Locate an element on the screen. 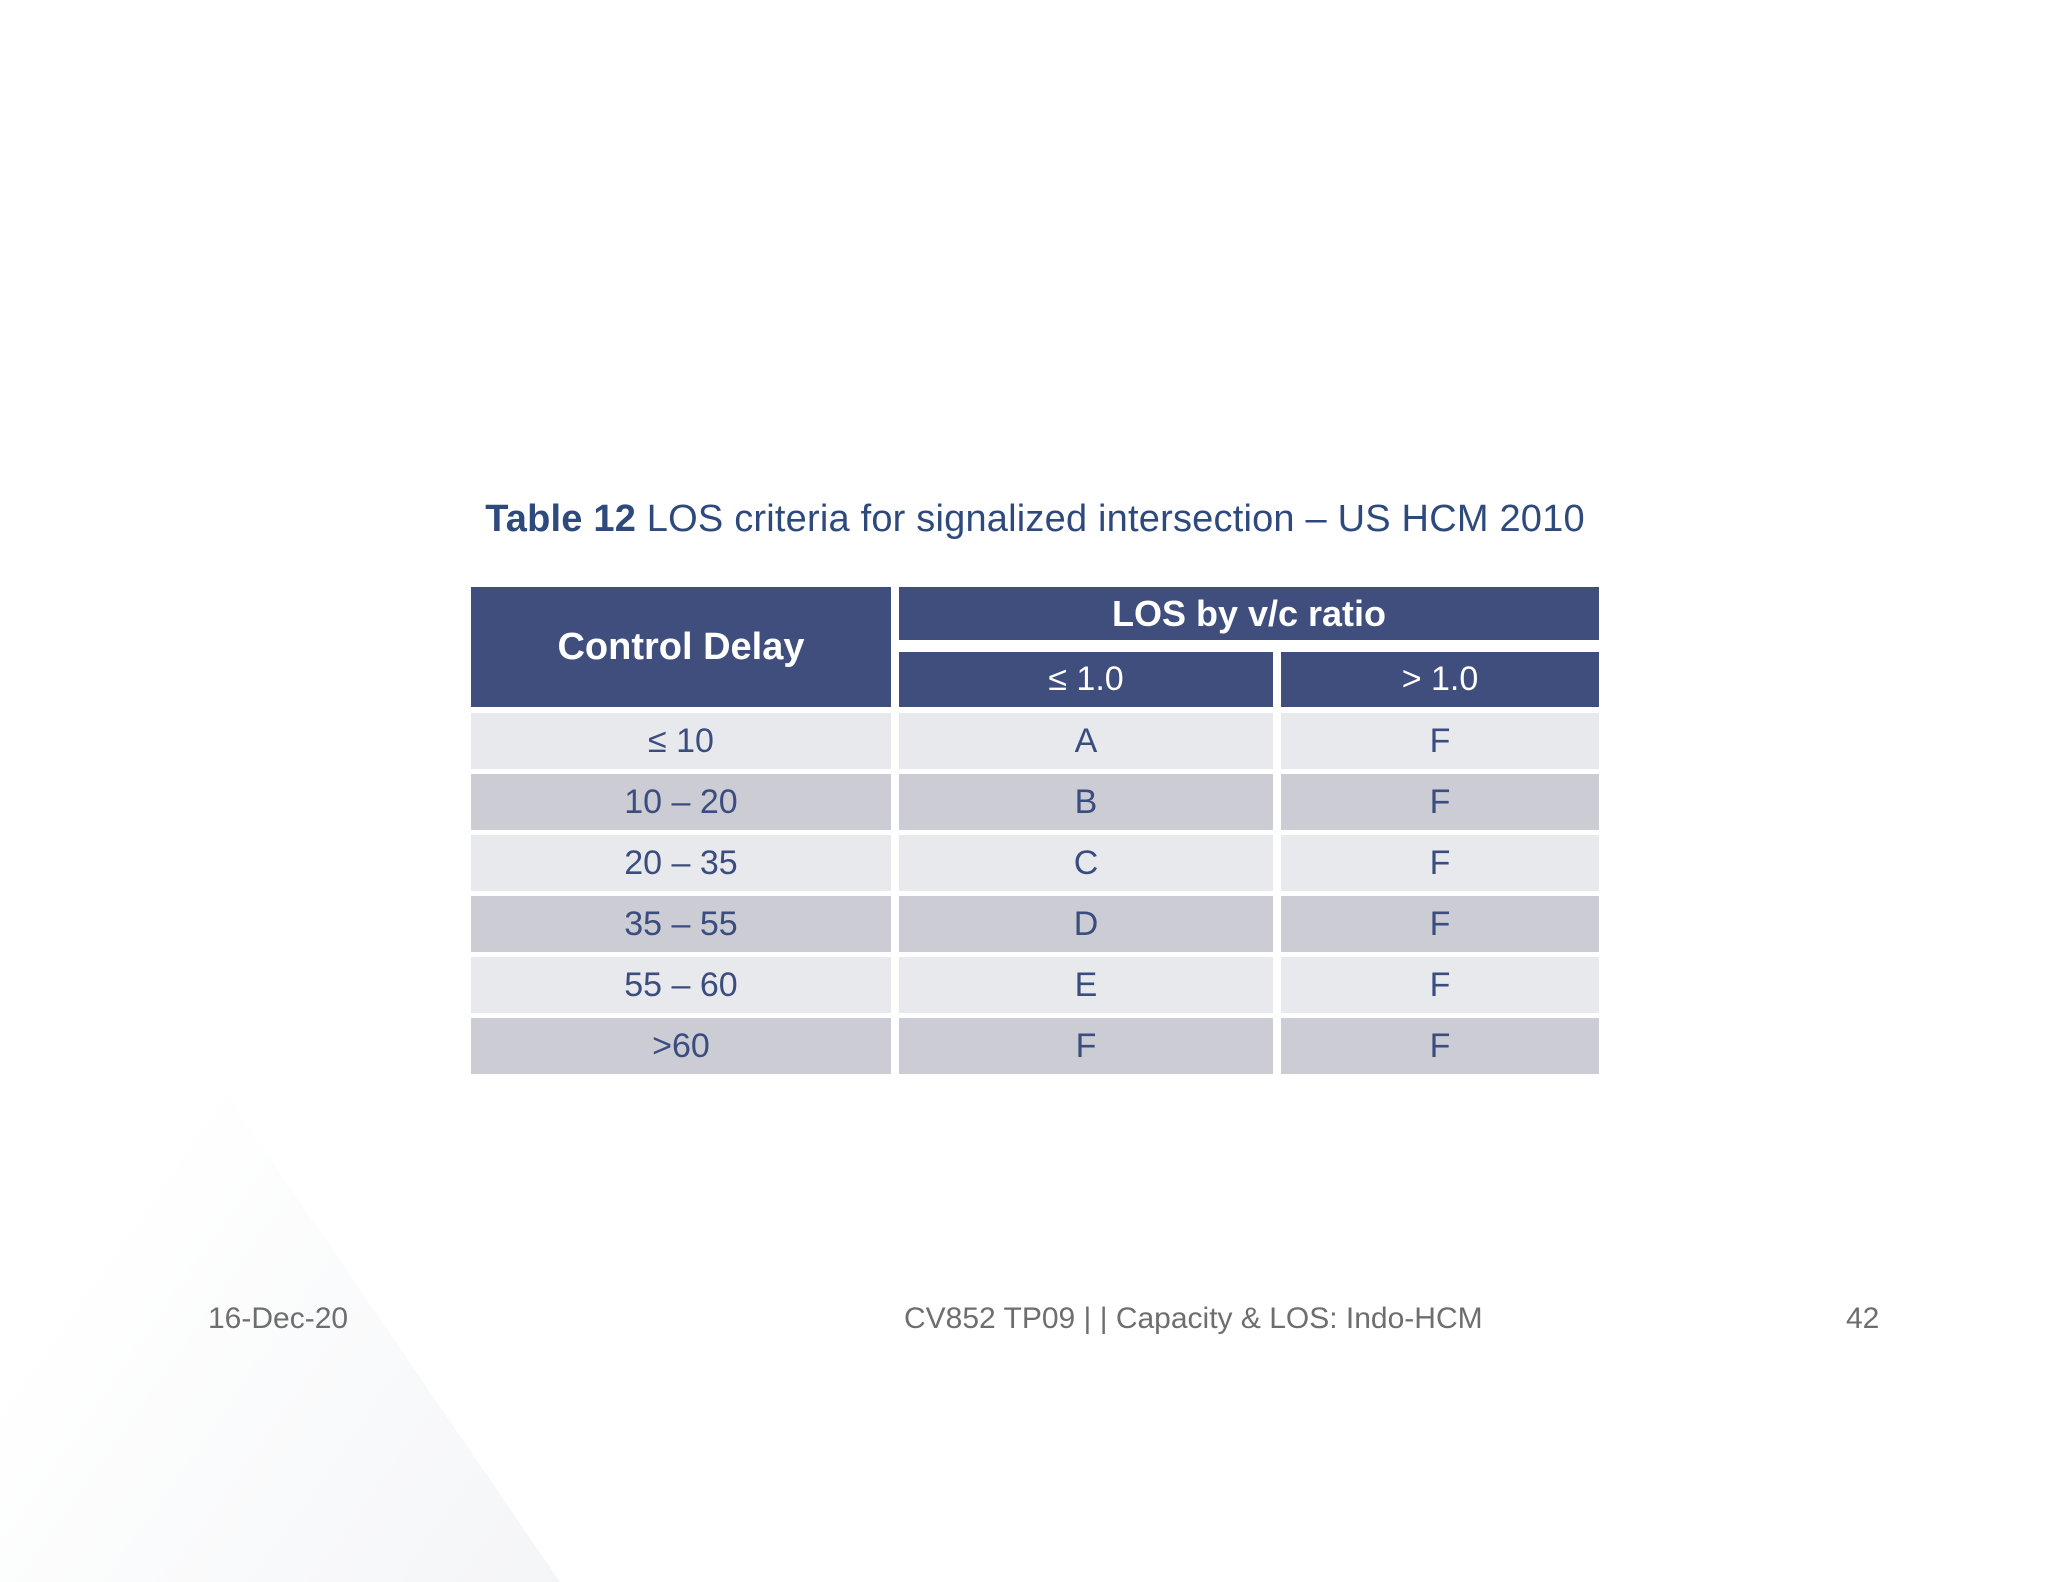  delay-cell: 55 – 60 is located at coordinates (681, 985).